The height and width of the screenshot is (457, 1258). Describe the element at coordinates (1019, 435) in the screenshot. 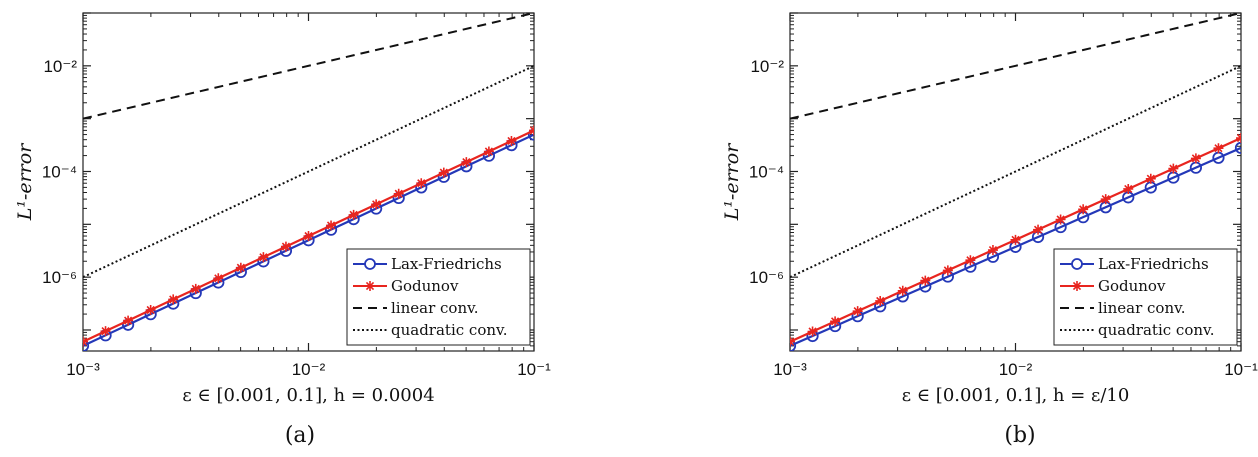

I see `panel-caption: (b)` at that location.